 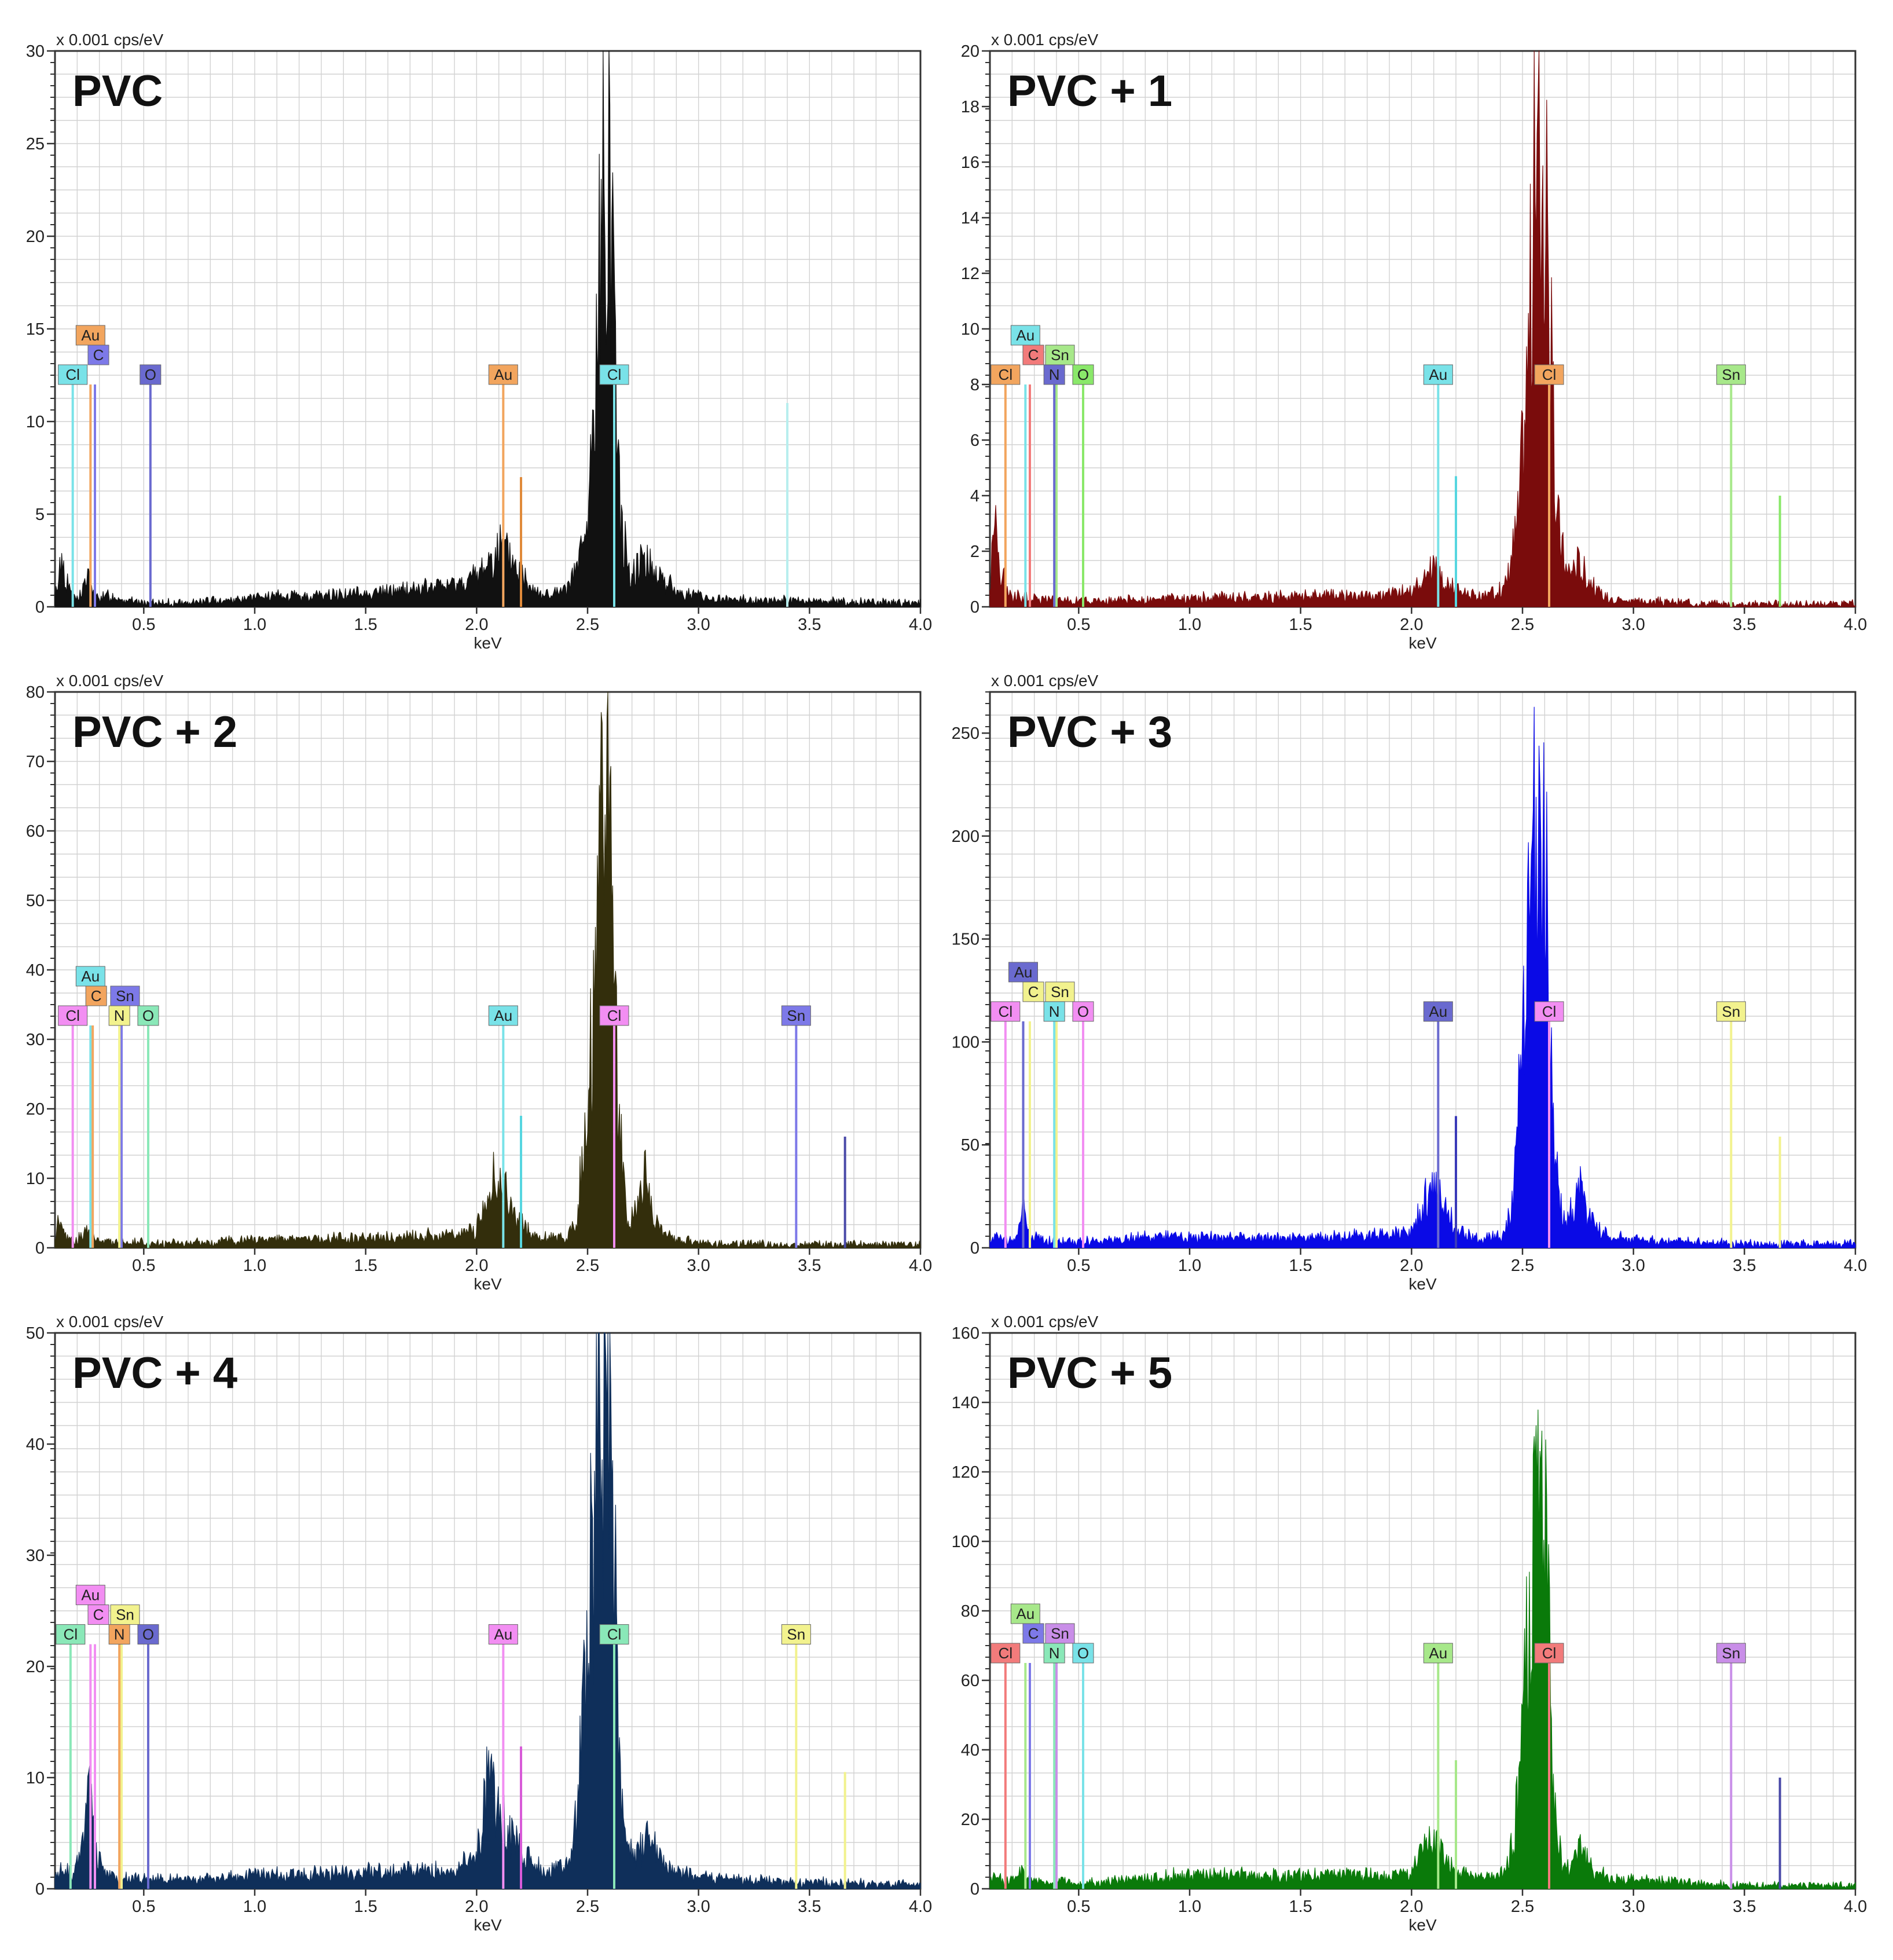 I want to click on y-tick-label: 200, so click(x=965, y=836).